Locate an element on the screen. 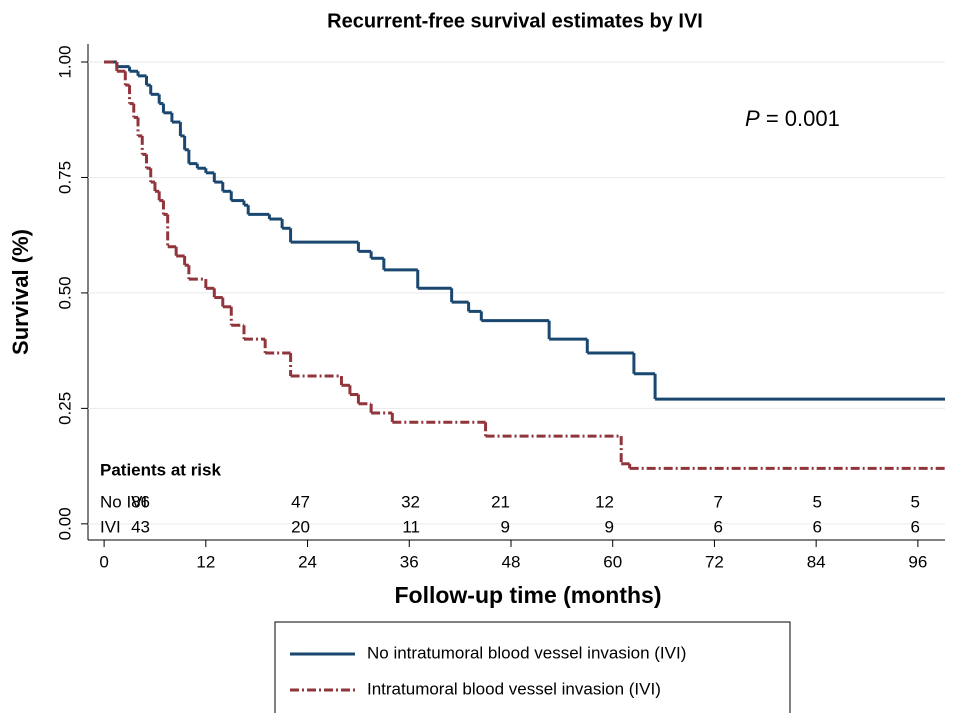 The image size is (955, 713). x-tick-label: 24 is located at coordinates (307, 561).